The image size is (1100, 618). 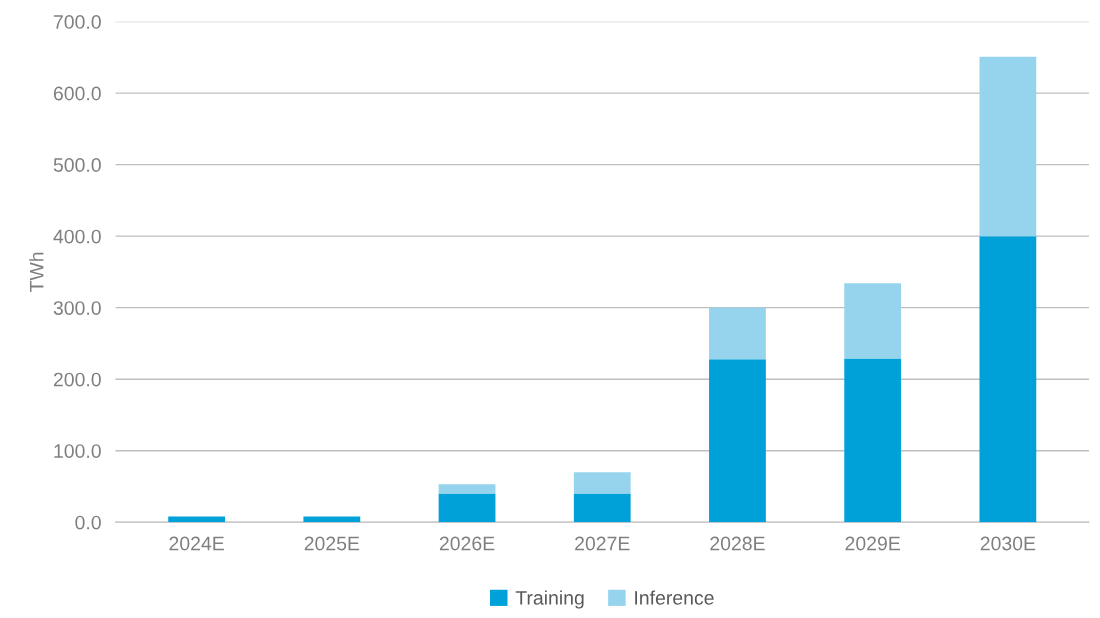 What do you see at coordinates (737, 543) in the screenshot?
I see `x-tick-label: 2028E` at bounding box center [737, 543].